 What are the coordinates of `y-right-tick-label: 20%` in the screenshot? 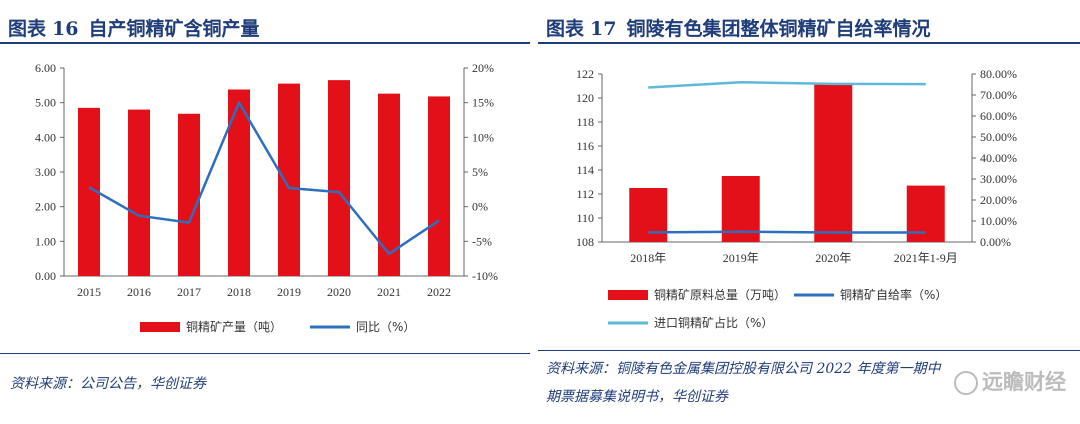 It's located at (483, 68).